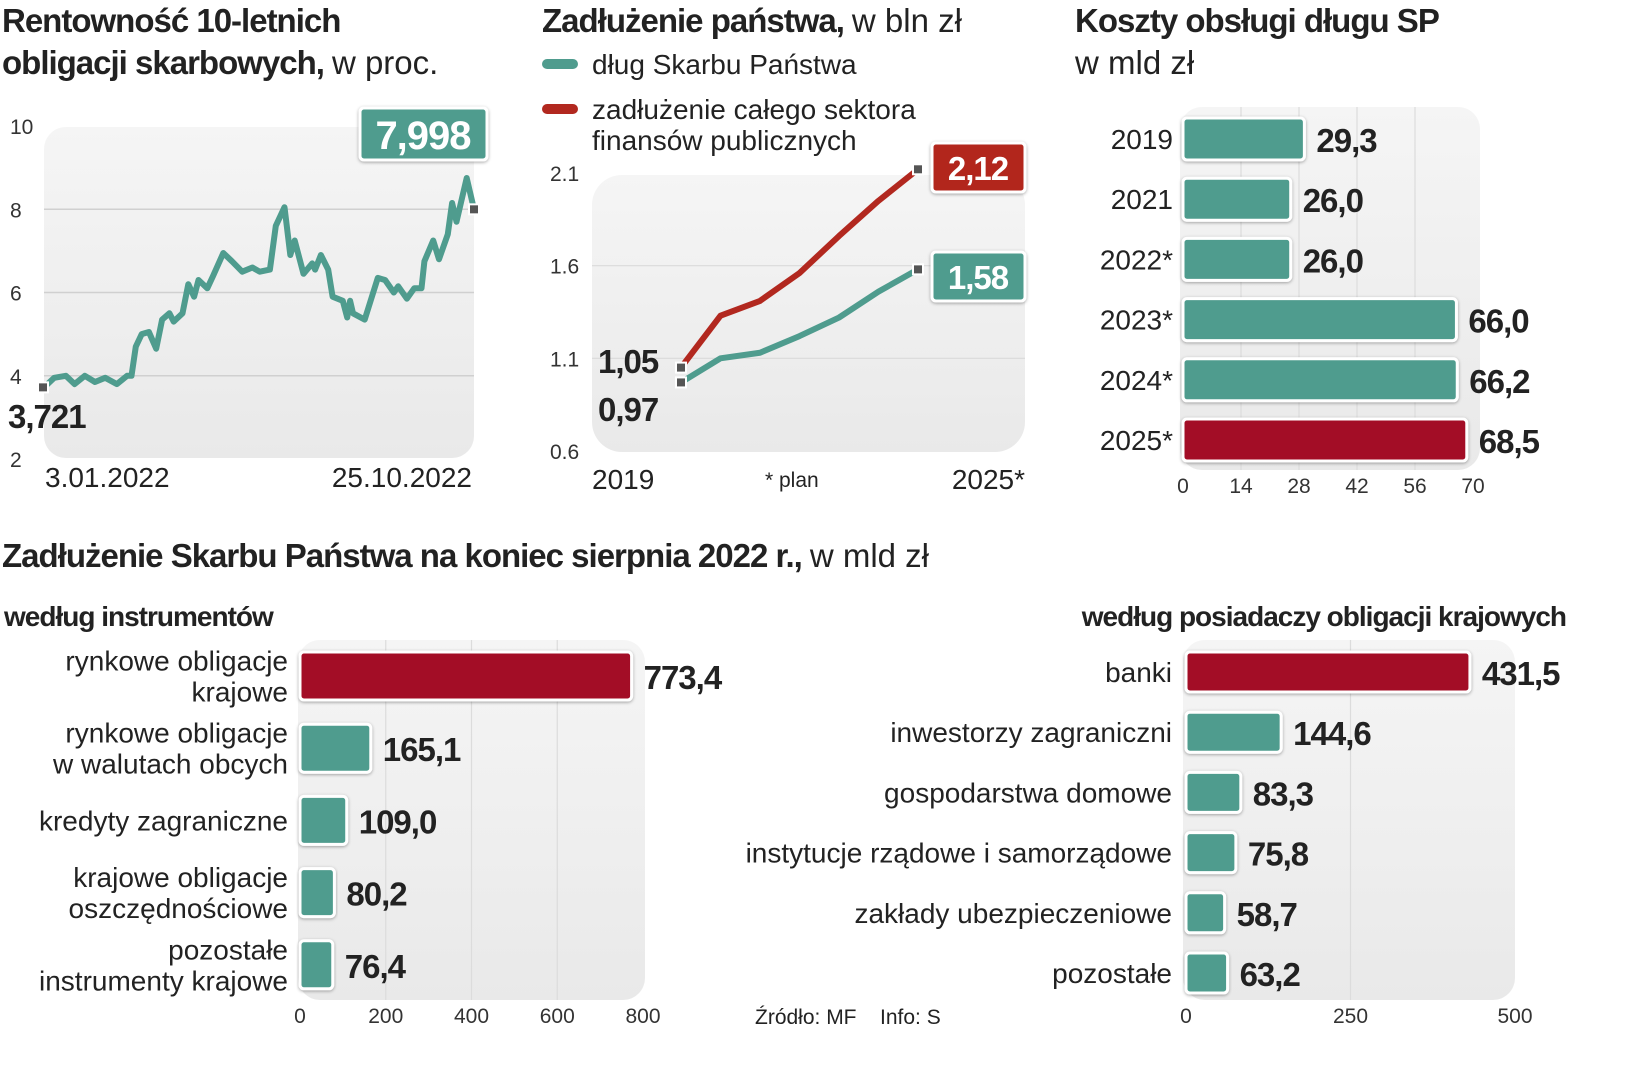  Describe the element at coordinates (163, 820) in the screenshot. I see `category-label: kredyty zagraniczne` at that location.